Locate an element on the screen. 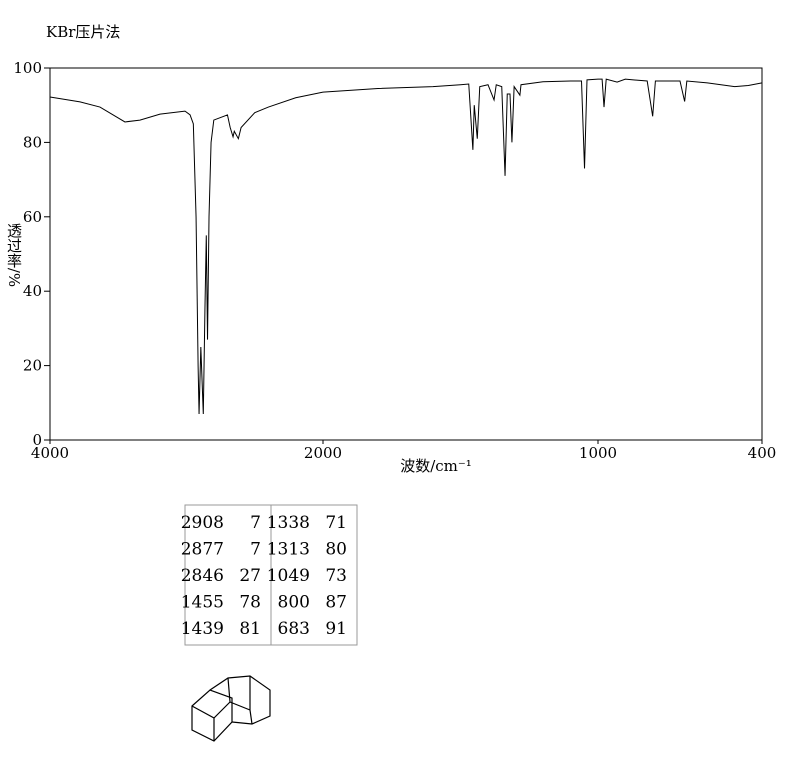 This screenshot has height=765, width=794. table-cell: 1455 is located at coordinates (202, 603).